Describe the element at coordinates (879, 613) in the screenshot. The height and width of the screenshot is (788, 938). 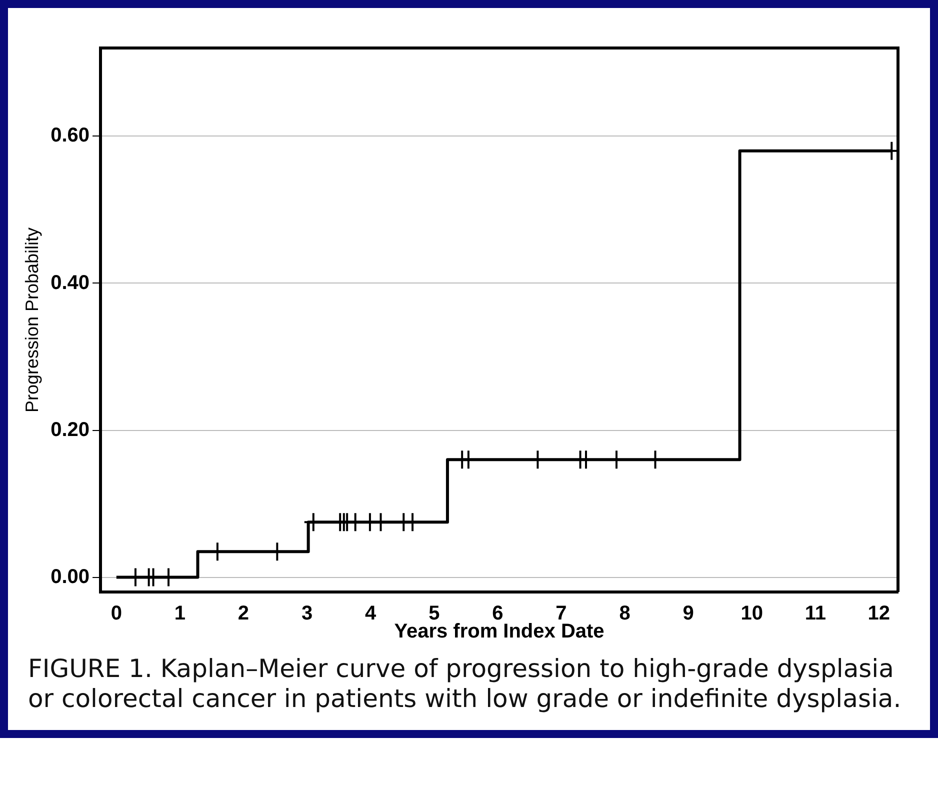
I see `x-tick-label: 12` at that location.